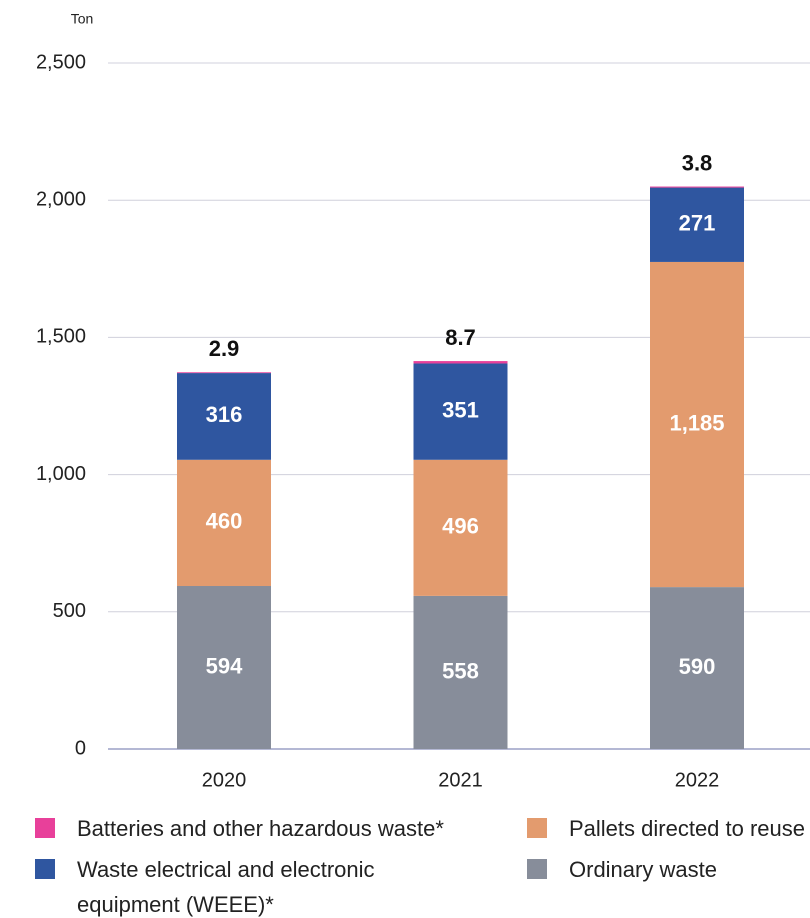  I want to click on legend-item: Batteries and other hazardous waste*, so click(275, 828).